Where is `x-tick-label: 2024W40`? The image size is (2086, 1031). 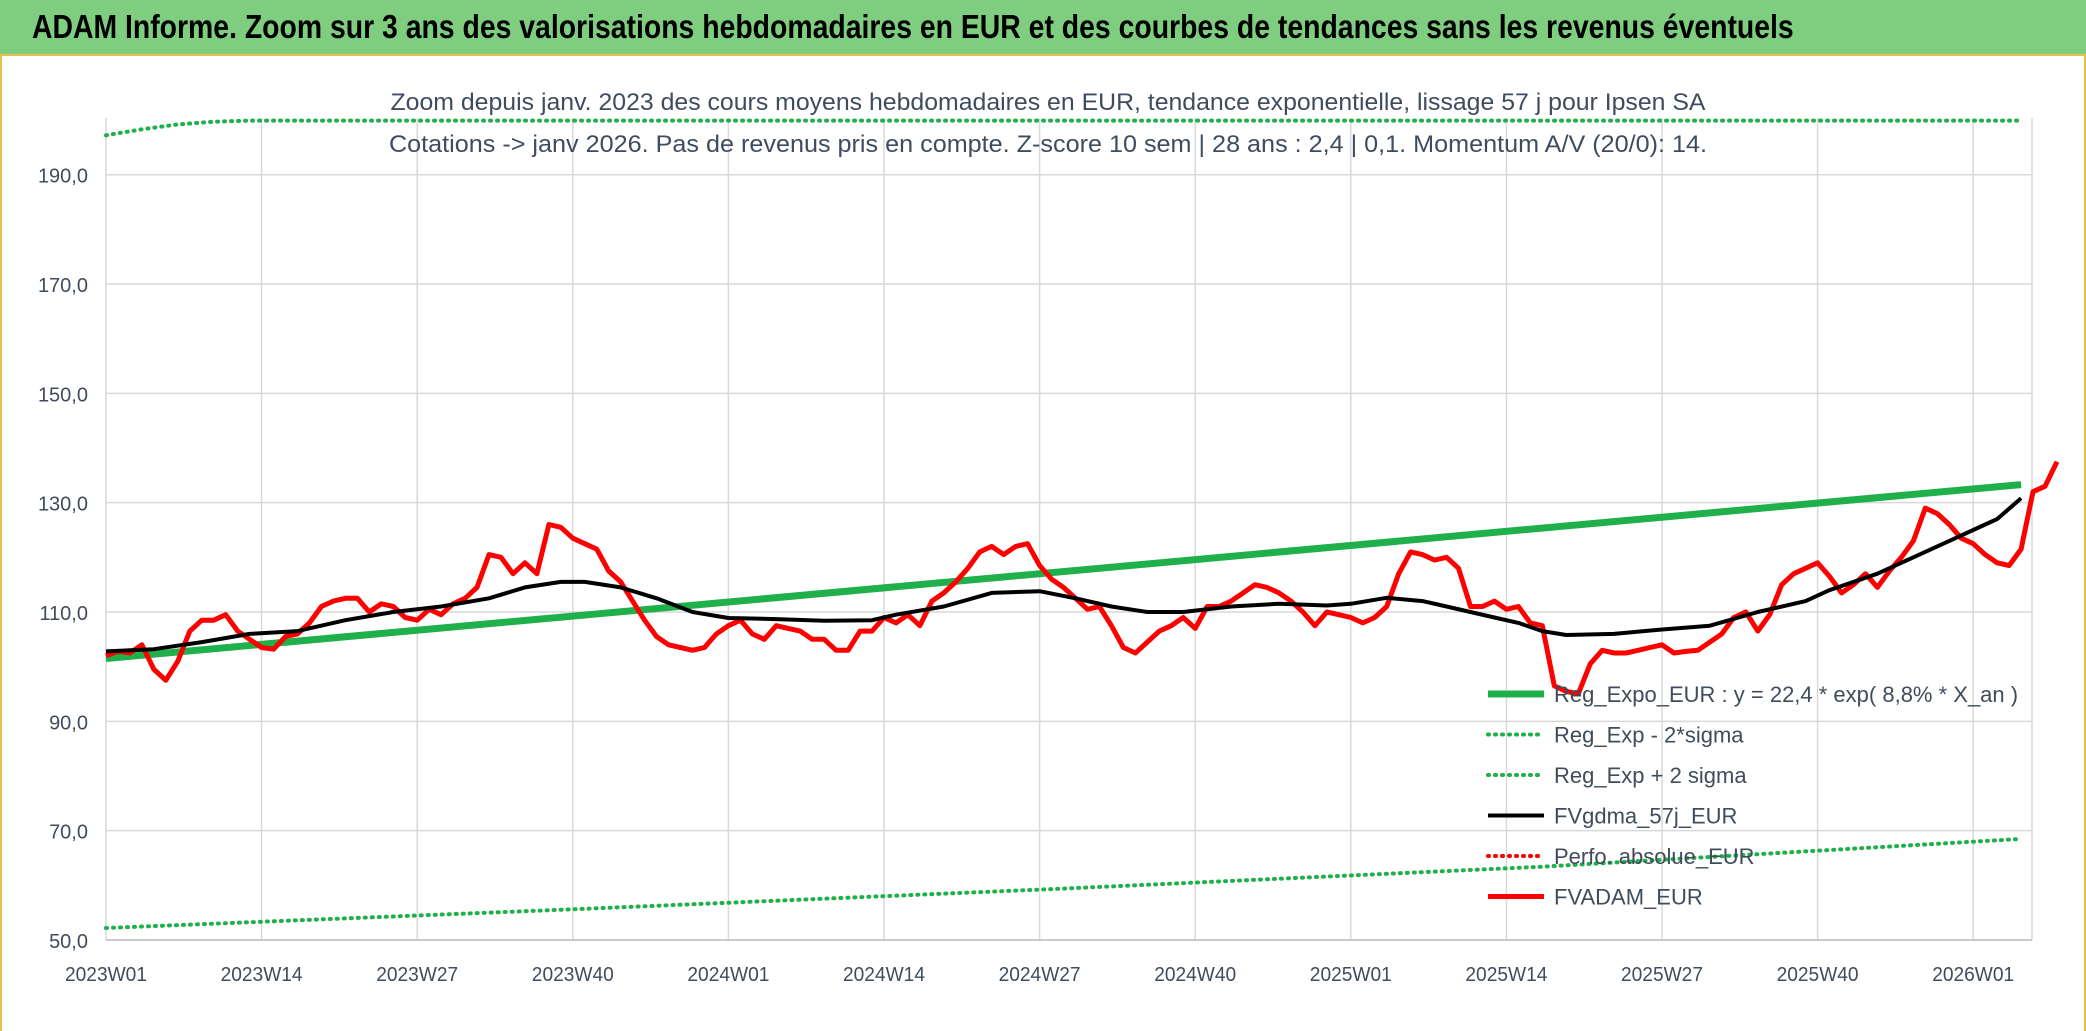
x-tick-label: 2024W40 is located at coordinates (1195, 975).